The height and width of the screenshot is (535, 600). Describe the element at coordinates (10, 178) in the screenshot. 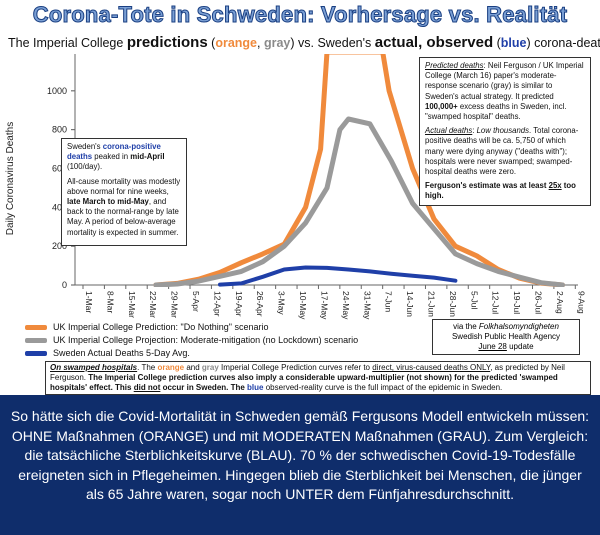

I see `y-axis-label: Daily Coronavirus Deaths` at that location.